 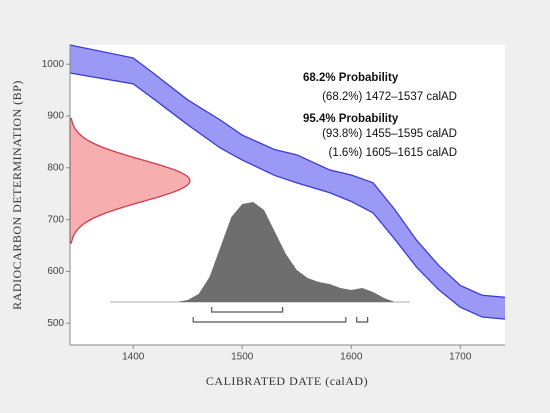 What do you see at coordinates (55, 271) in the screenshot?
I see `y-tick-label: 600` at bounding box center [55, 271].